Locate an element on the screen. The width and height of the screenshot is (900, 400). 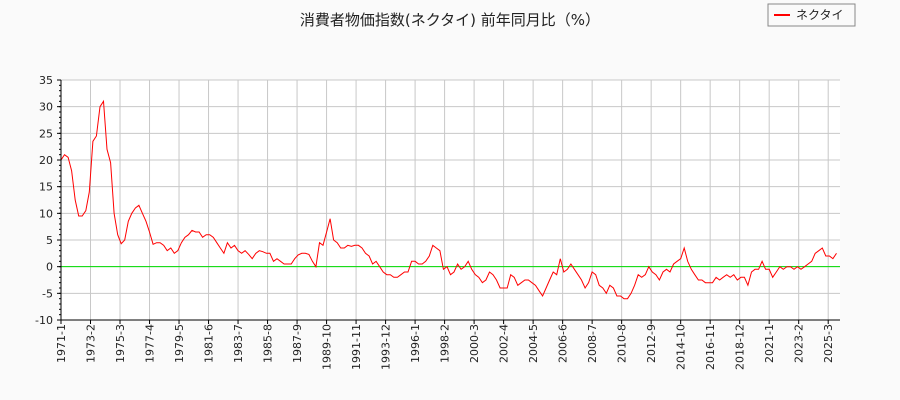
y-tick-label: 15 is located at coordinates (46, 187).